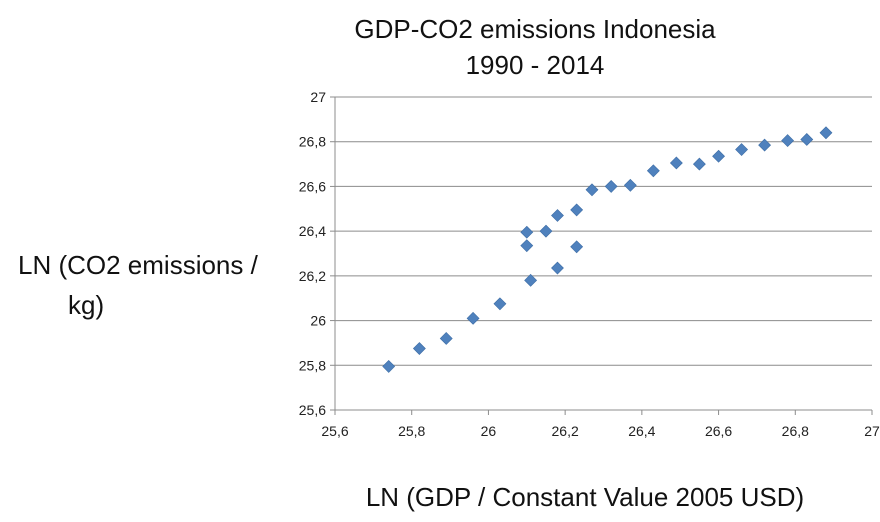 The image size is (880, 522). What do you see at coordinates (318, 97) in the screenshot?
I see `y-tick-label: 27` at bounding box center [318, 97].